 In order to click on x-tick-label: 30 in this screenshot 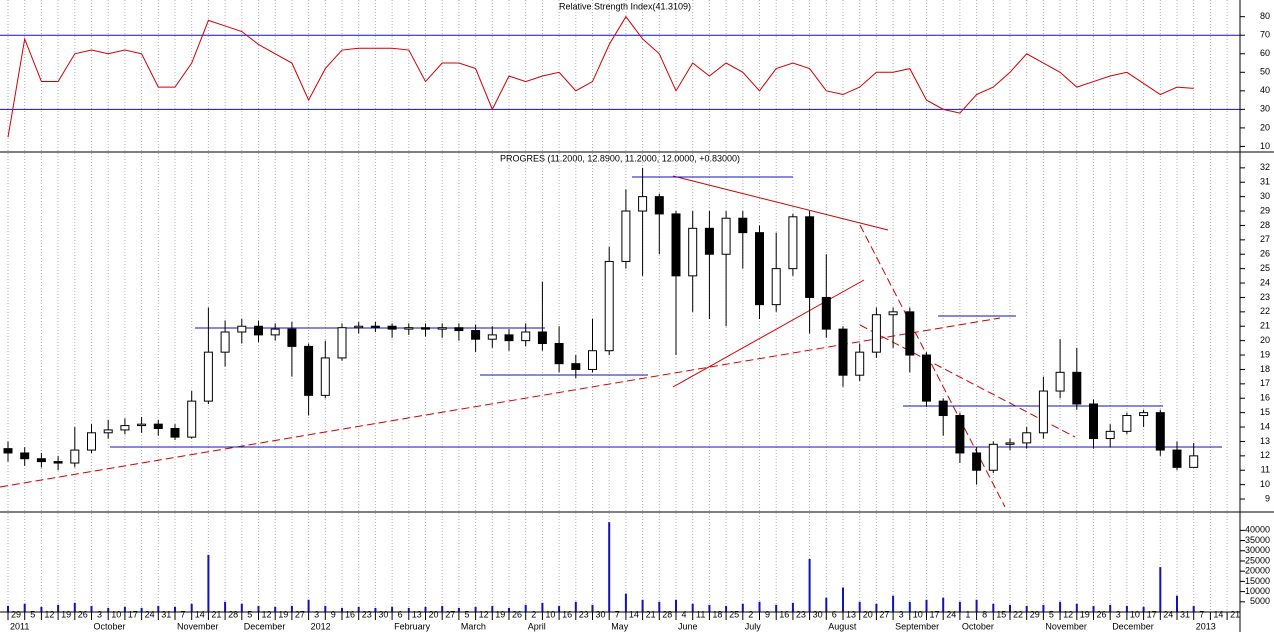, I will do `click(600, 614)`.